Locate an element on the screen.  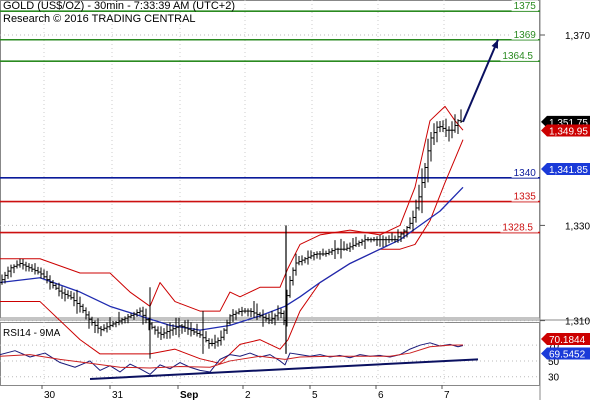
projection-arrow-line is located at coordinates (480, 81).